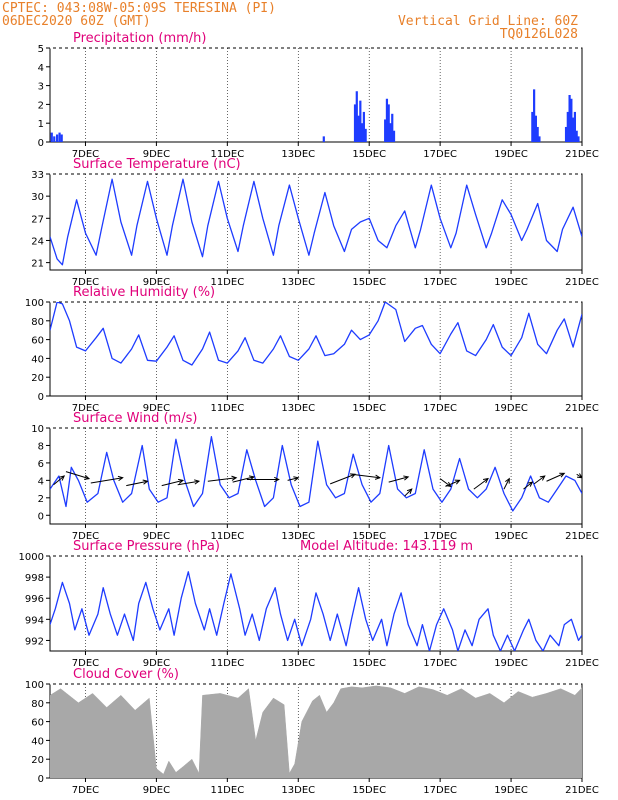 This screenshot has height=800, width=618. I want to click on surface-wind-ytick-label: 2, so click(41, 499).